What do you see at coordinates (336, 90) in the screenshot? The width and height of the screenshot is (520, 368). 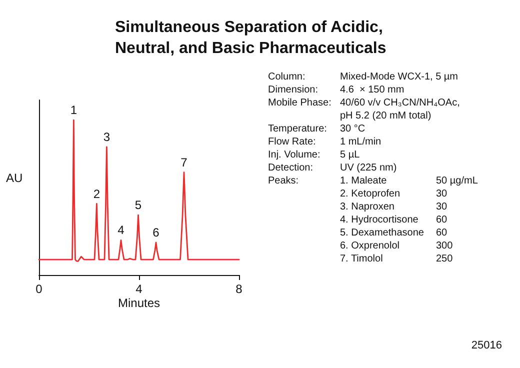 I see `text: Dimension: 4.6 × 150 mm` at bounding box center [336, 90].